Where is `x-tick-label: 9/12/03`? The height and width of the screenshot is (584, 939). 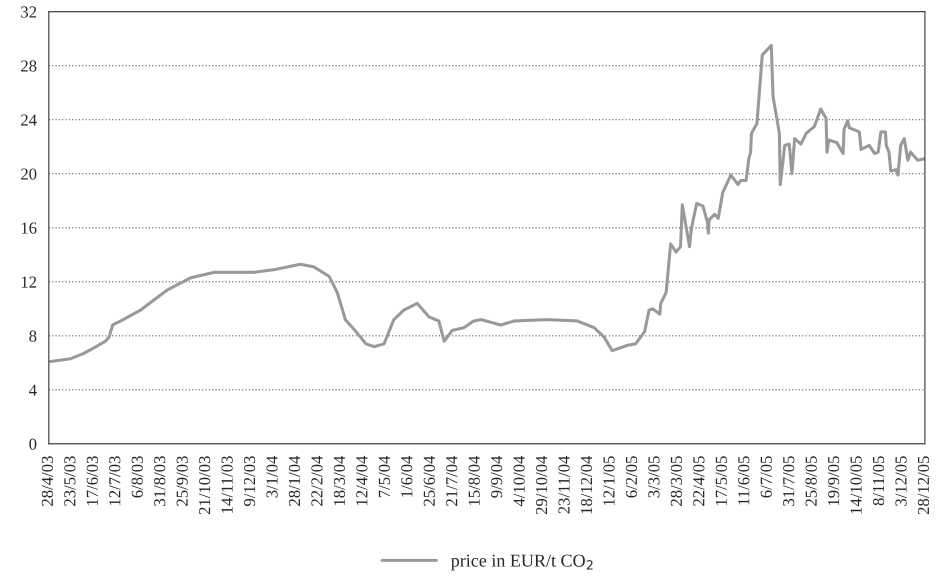
x-tick-label: 9/12/03 is located at coordinates (250, 481).